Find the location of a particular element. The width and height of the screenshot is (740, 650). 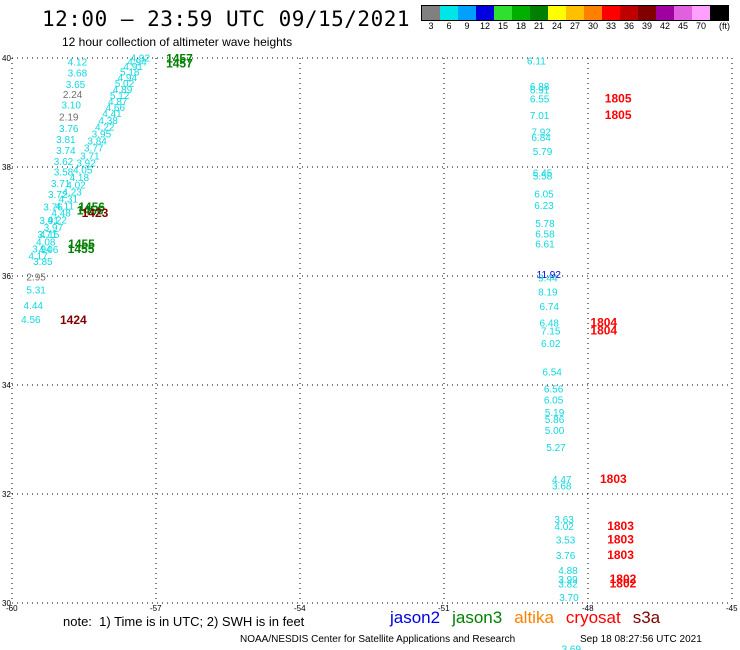

color-scale-labels: 3 6 9 12 15 18 21 24 27 30 33 36 39 42 45 70 (ft) is located at coordinates (576, 28).